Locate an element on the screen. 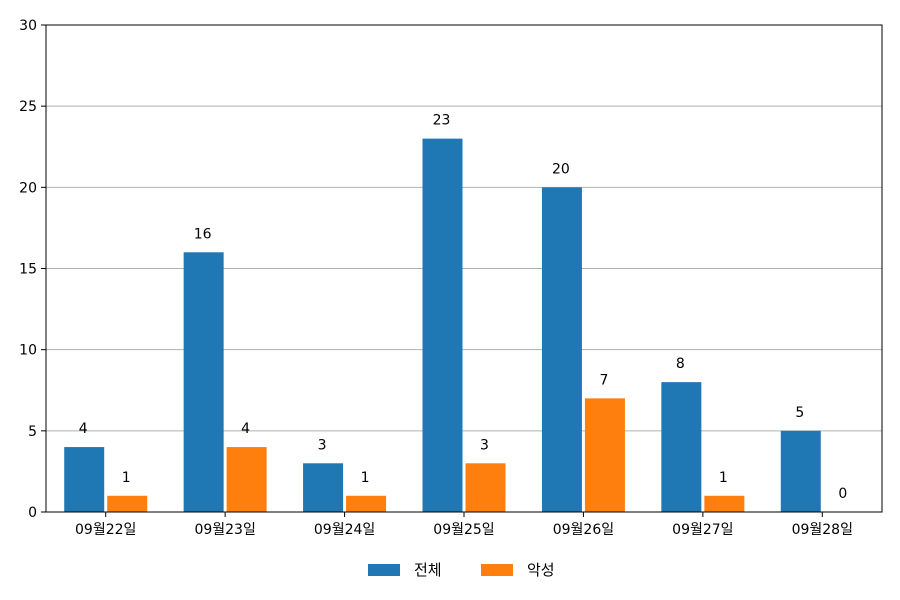 The image size is (900, 600). y-tick-label: 5 is located at coordinates (32, 432).